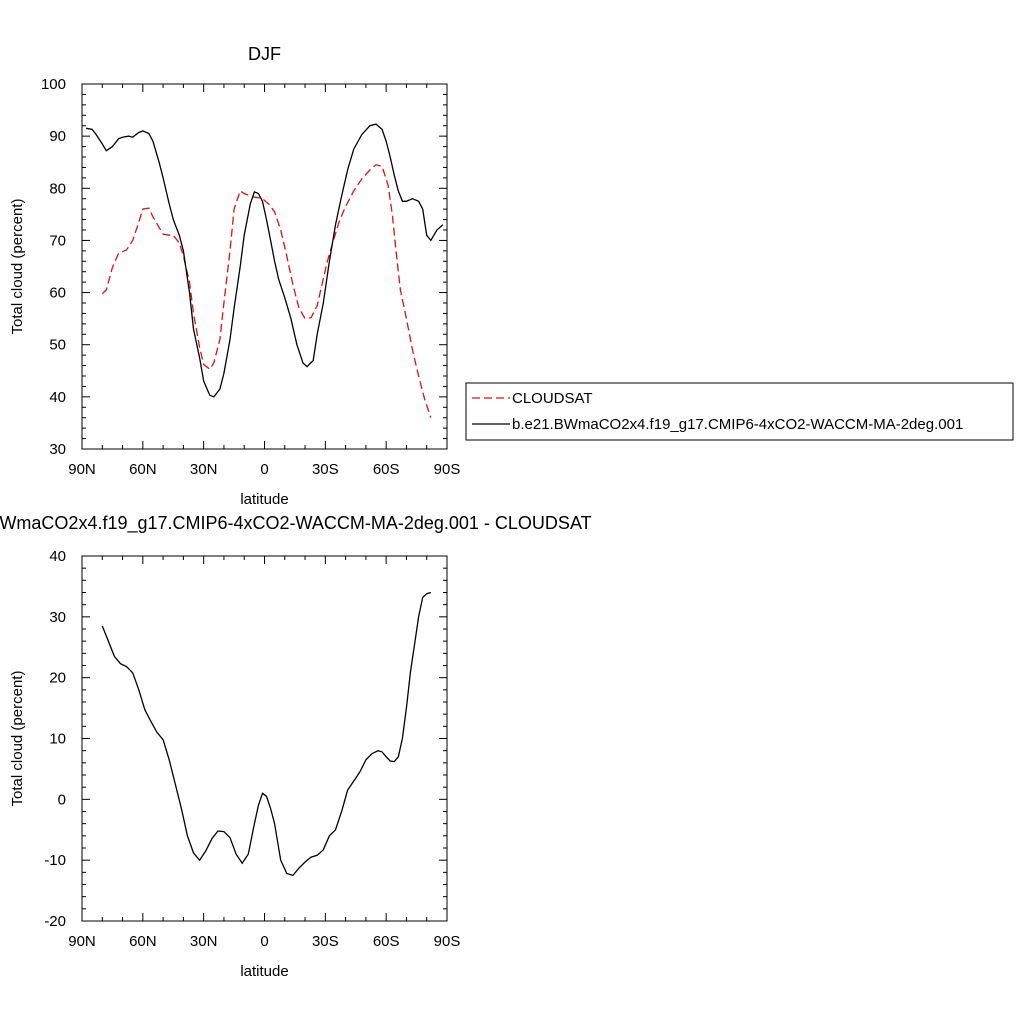 The image size is (1024, 1024). What do you see at coordinates (57, 240) in the screenshot?
I see `y-tick-label: 70` at bounding box center [57, 240].